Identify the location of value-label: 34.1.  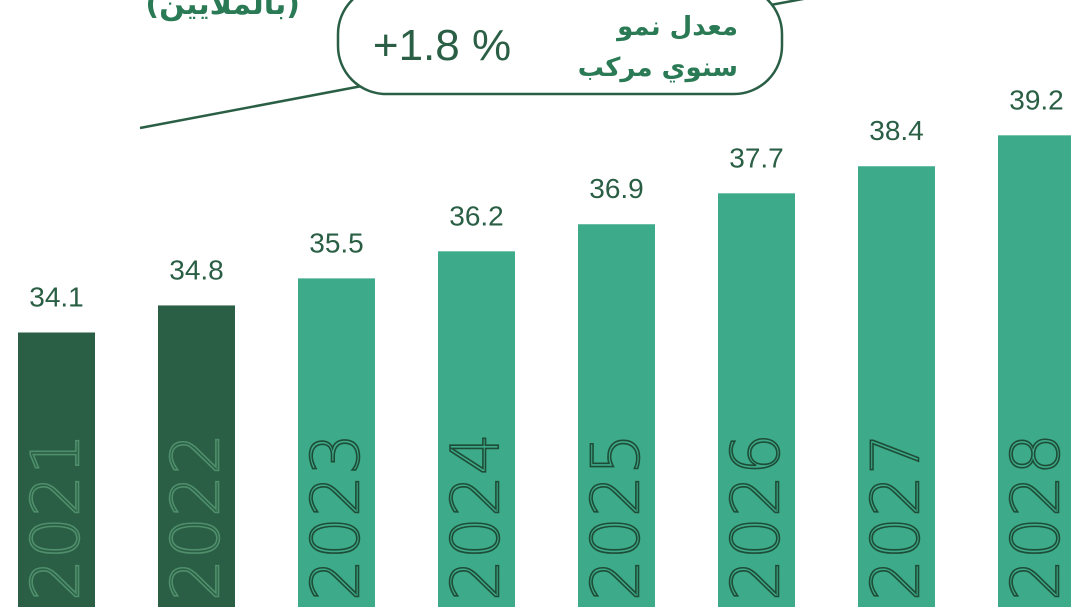
(56, 296).